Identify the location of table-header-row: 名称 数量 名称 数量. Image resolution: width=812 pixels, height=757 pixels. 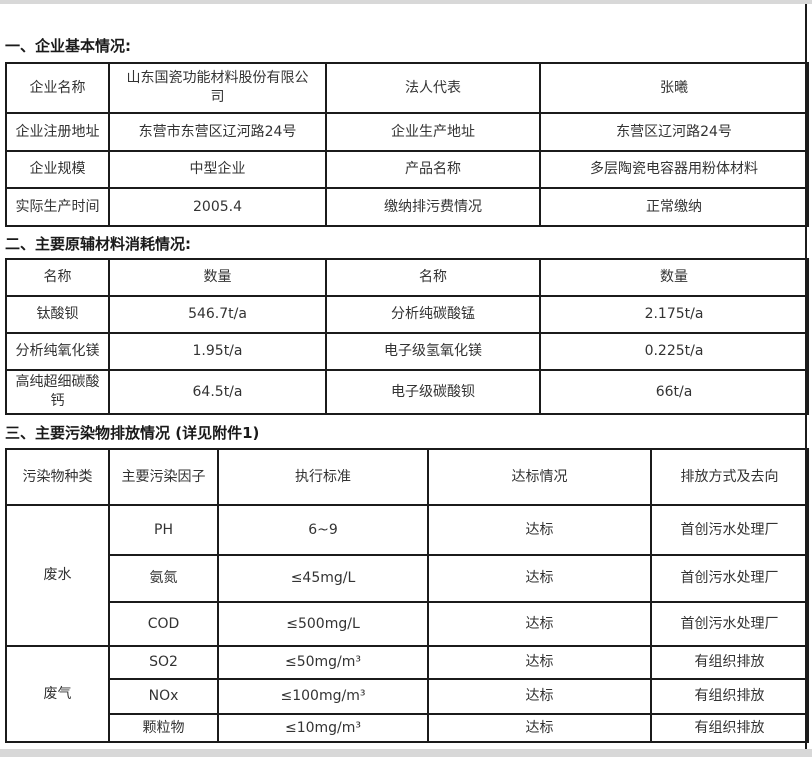
(407, 277).